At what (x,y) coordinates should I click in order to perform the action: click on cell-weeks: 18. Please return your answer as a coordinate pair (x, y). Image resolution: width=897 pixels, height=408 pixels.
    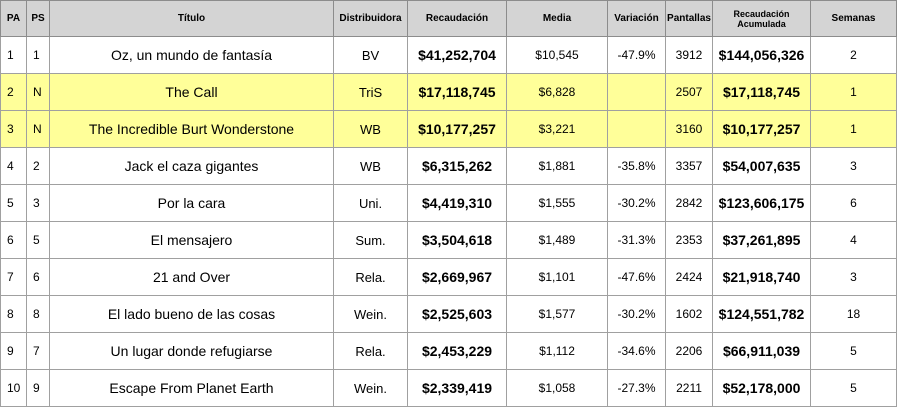
    Looking at the image, I should click on (853, 314).